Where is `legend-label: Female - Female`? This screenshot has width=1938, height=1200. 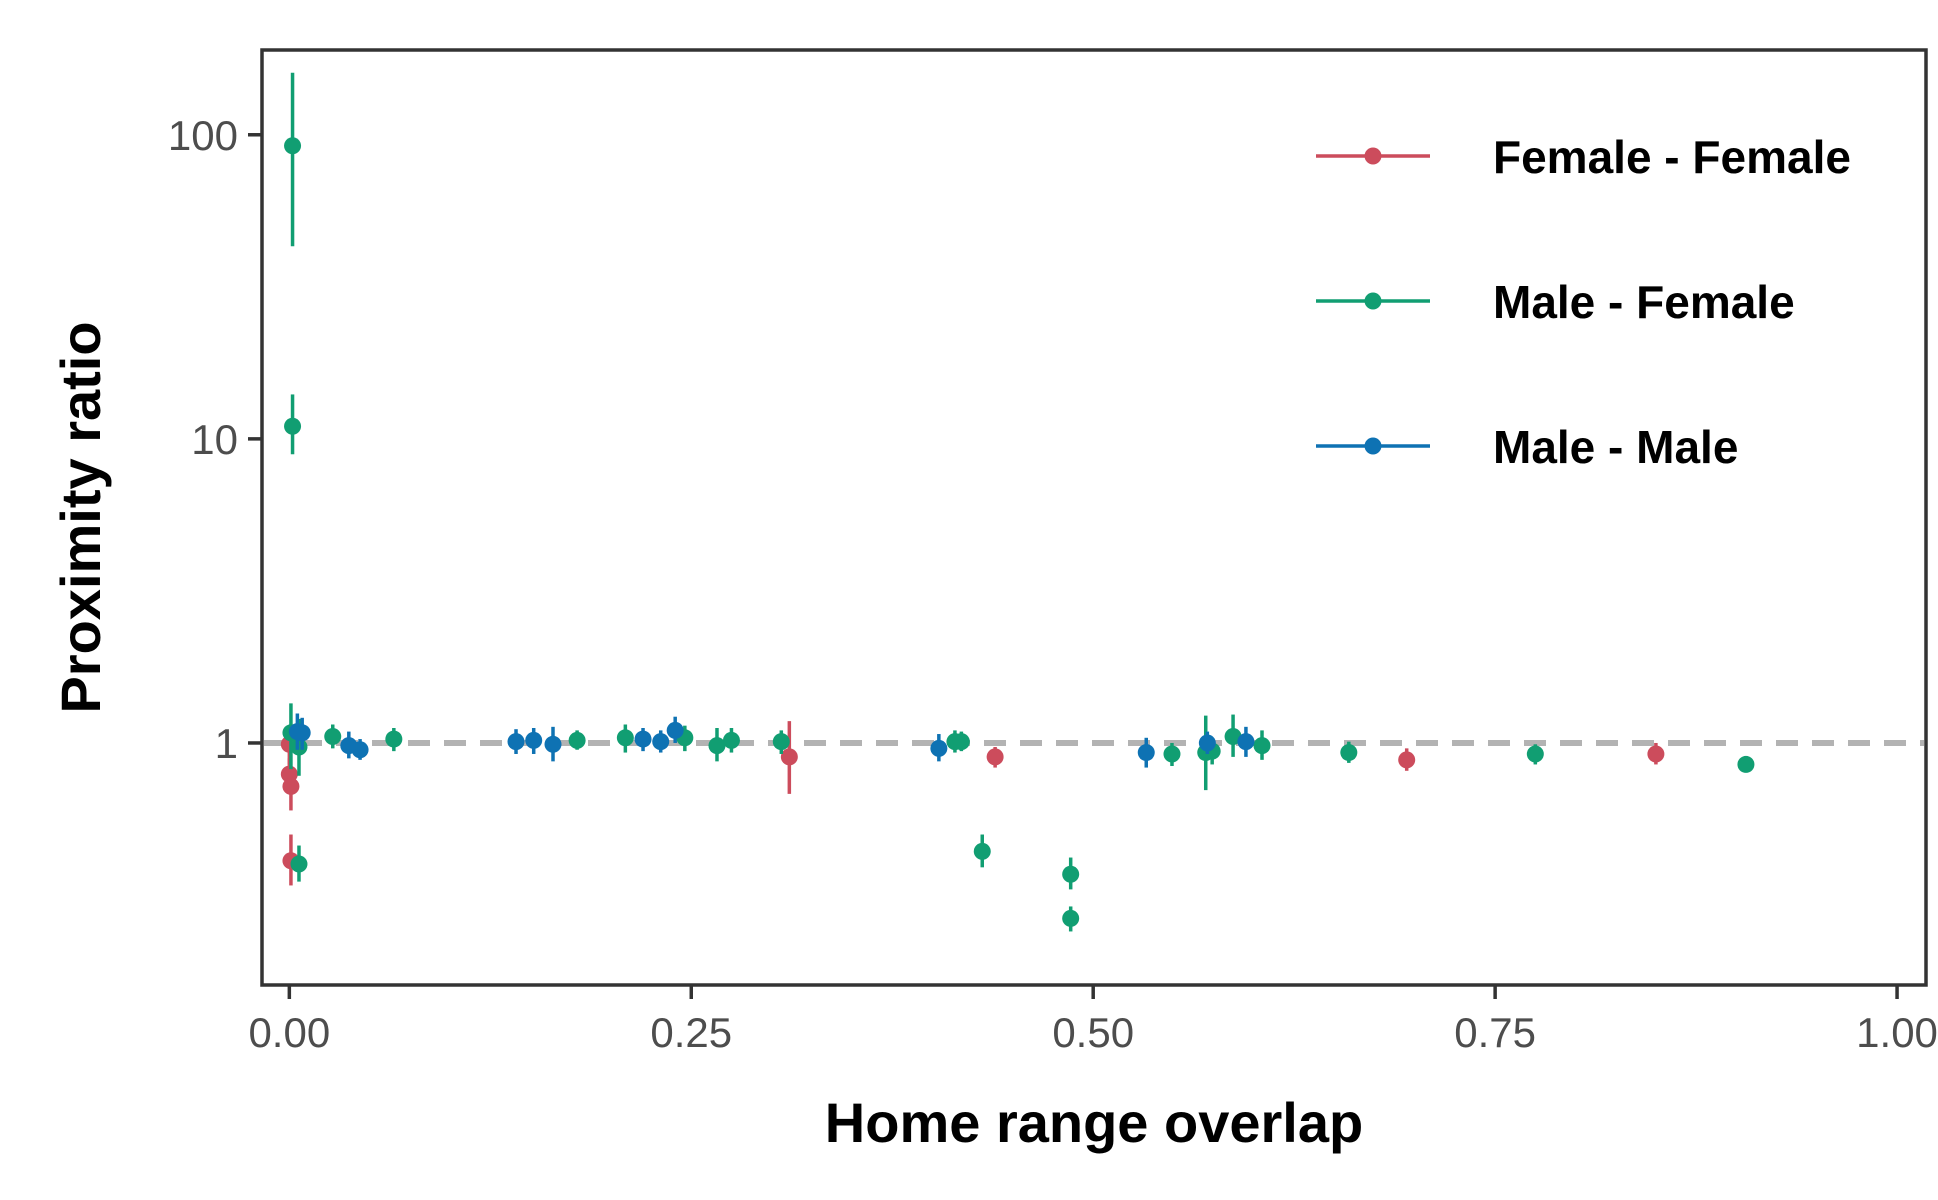 legend-label: Female - Female is located at coordinates (1672, 157).